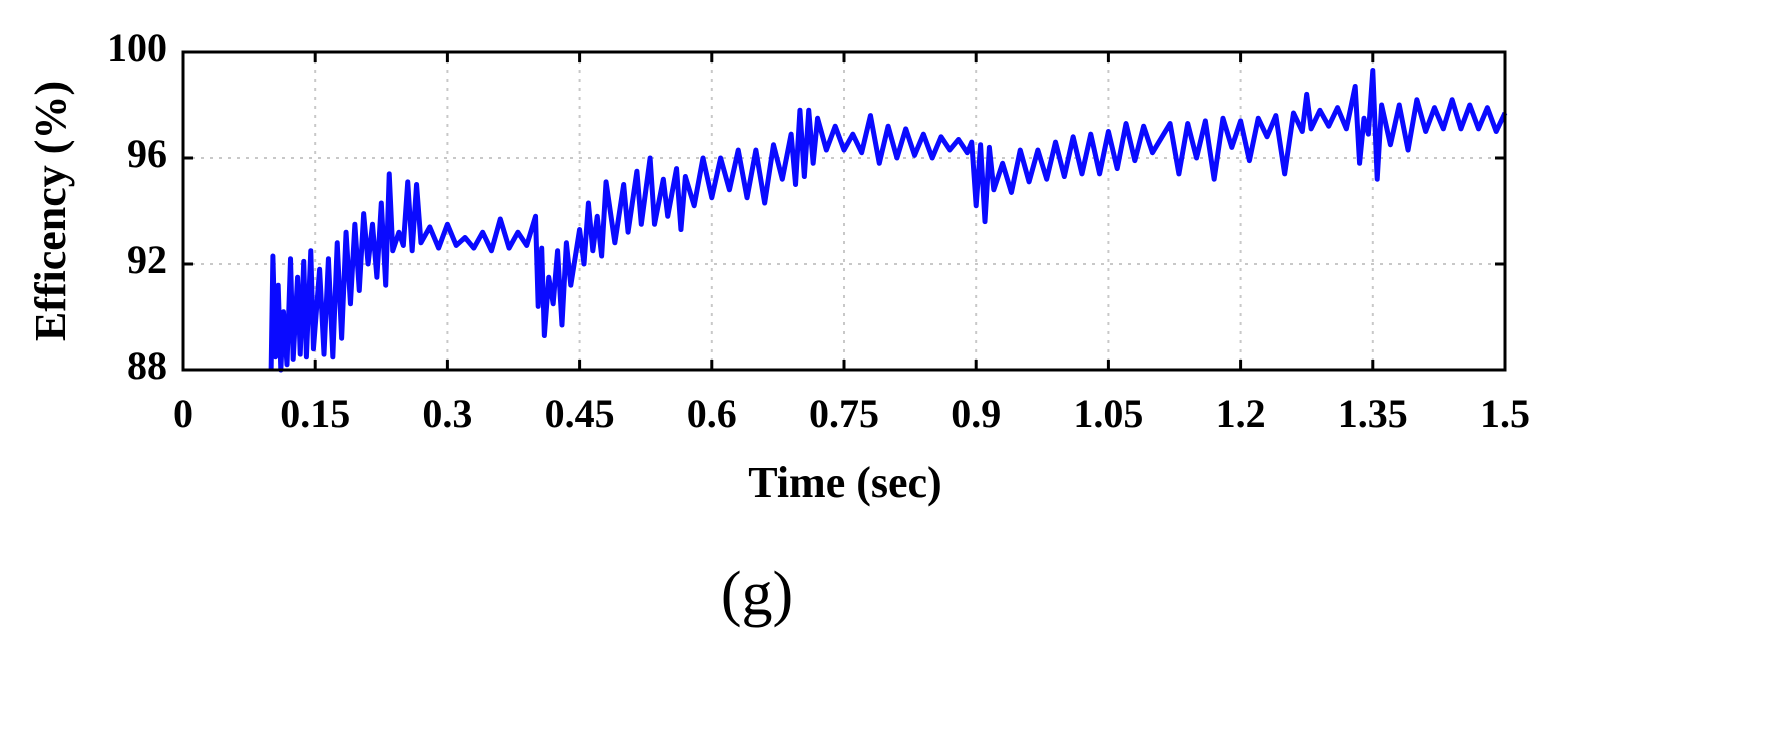 This screenshot has width=1770, height=741. I want to click on x-tick-label: 0.45, so click(580, 413).